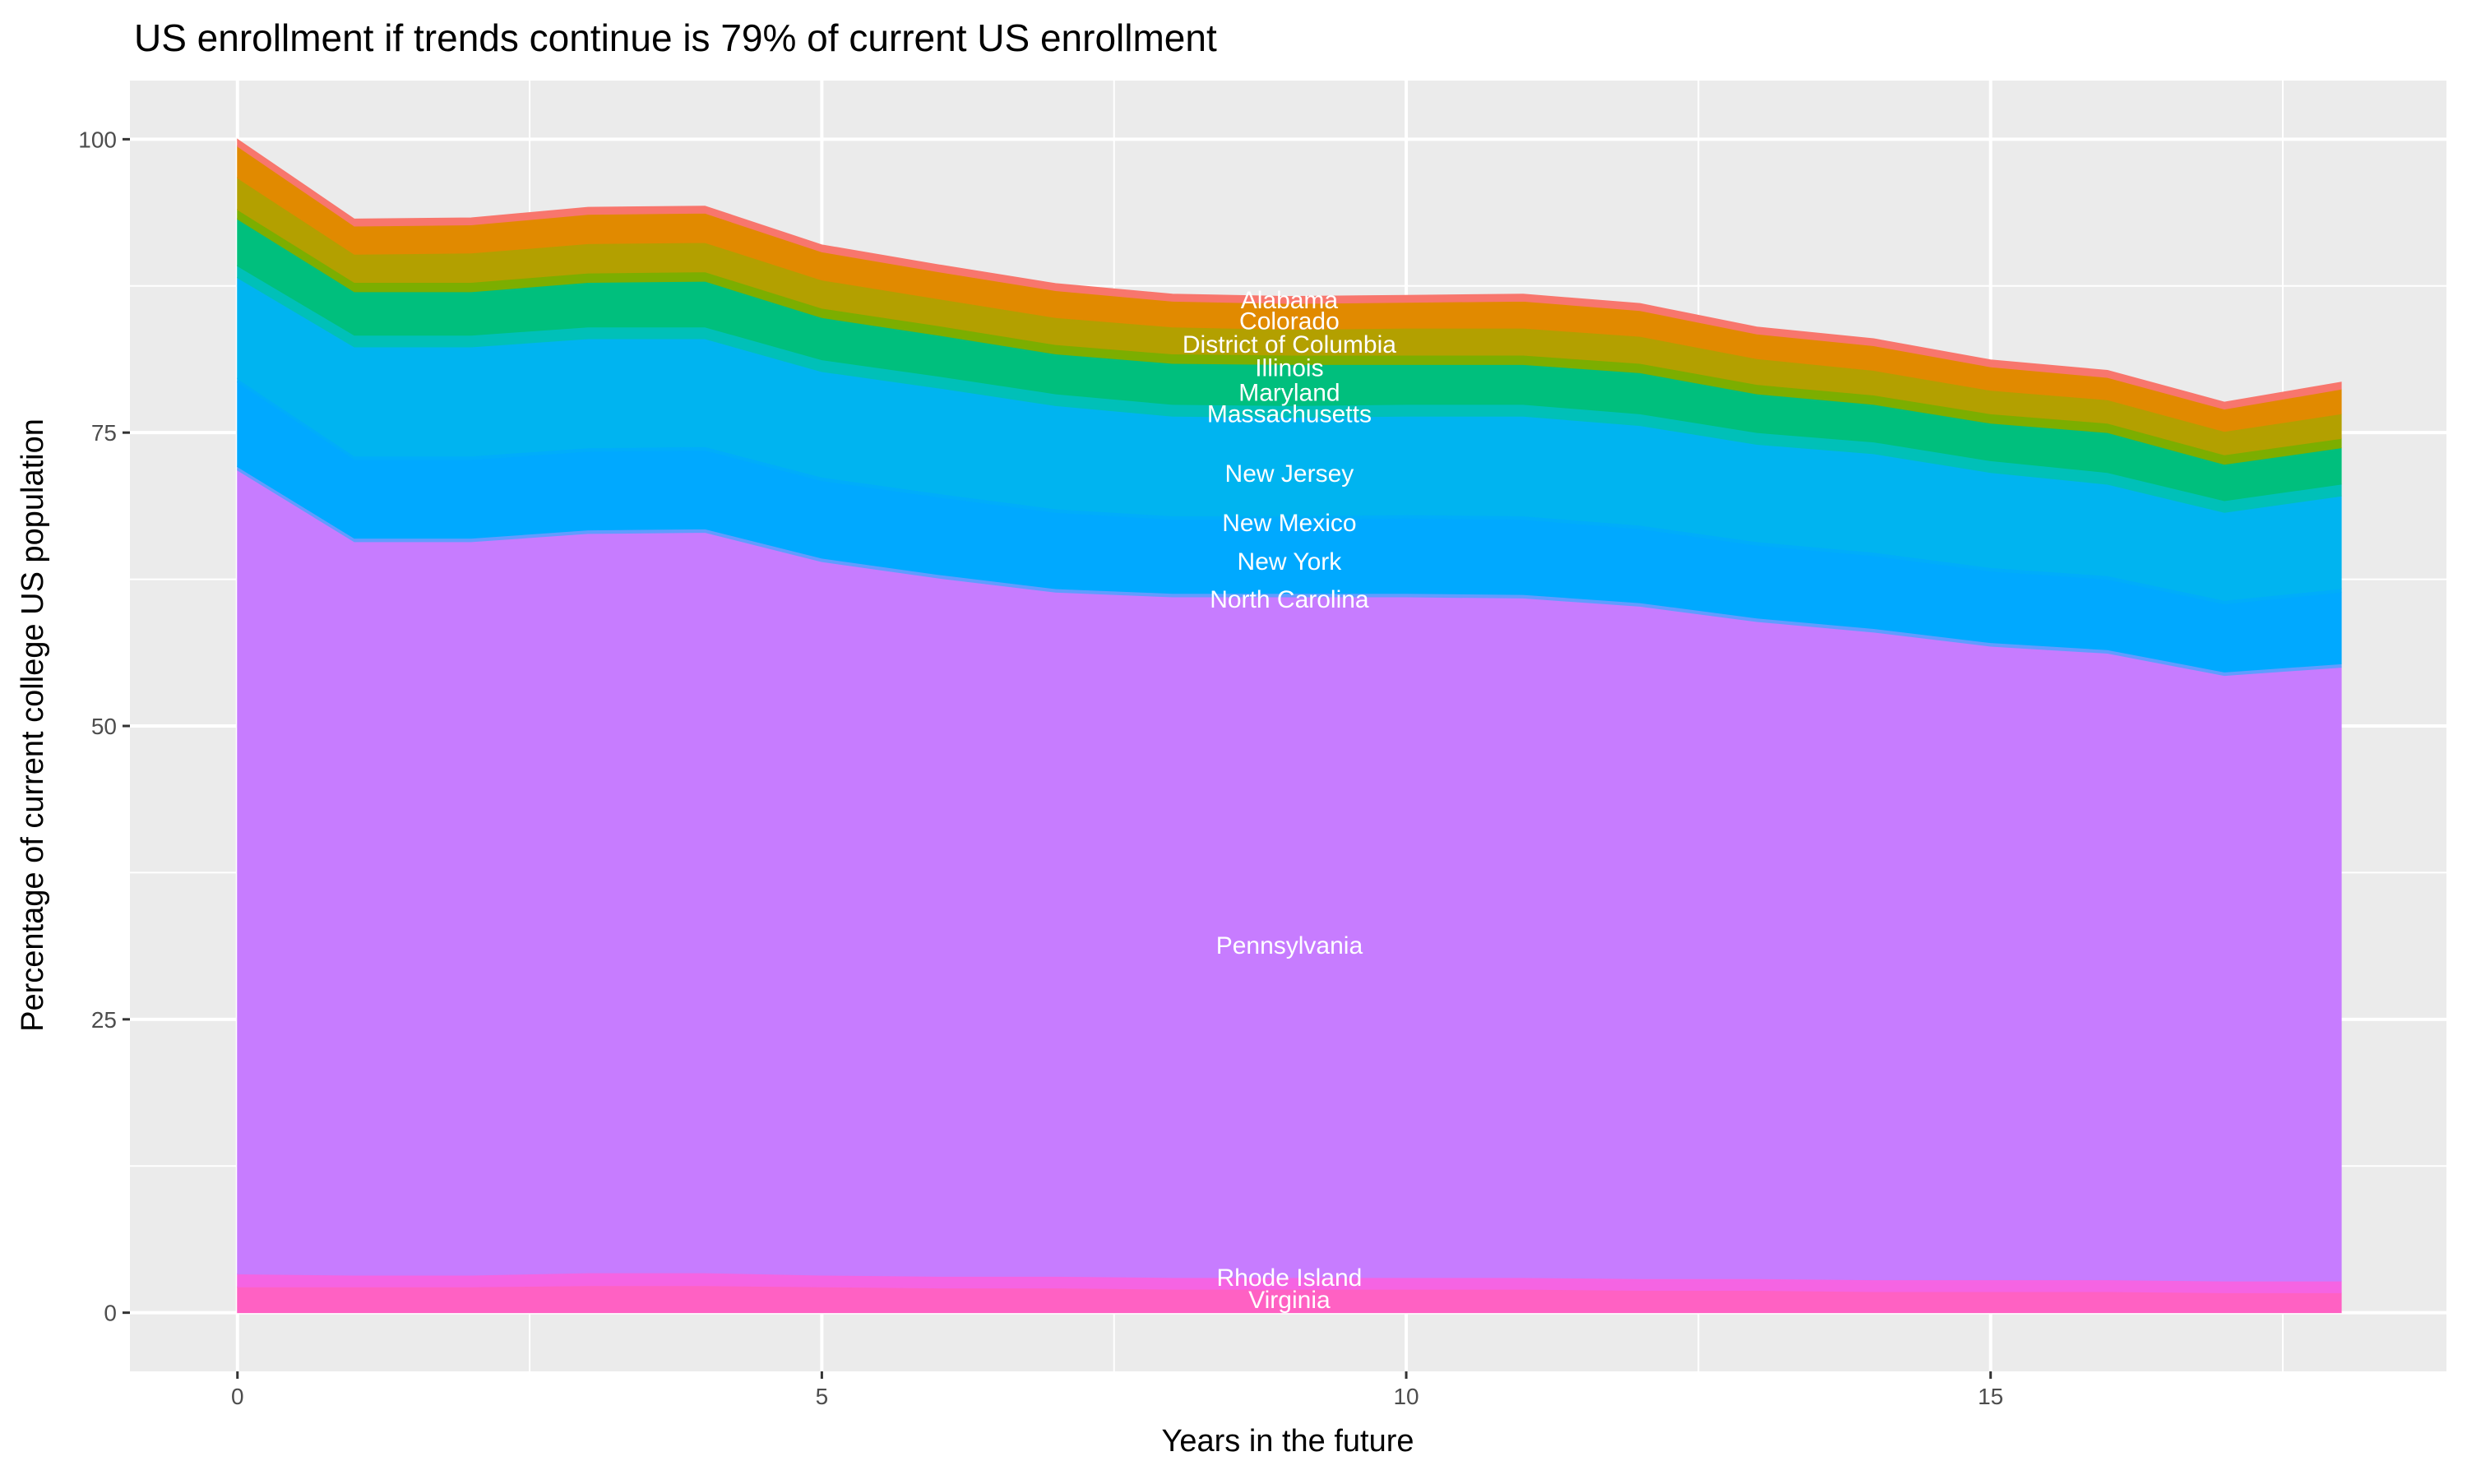  I want to click on series-label: Illinois, so click(1289, 368).